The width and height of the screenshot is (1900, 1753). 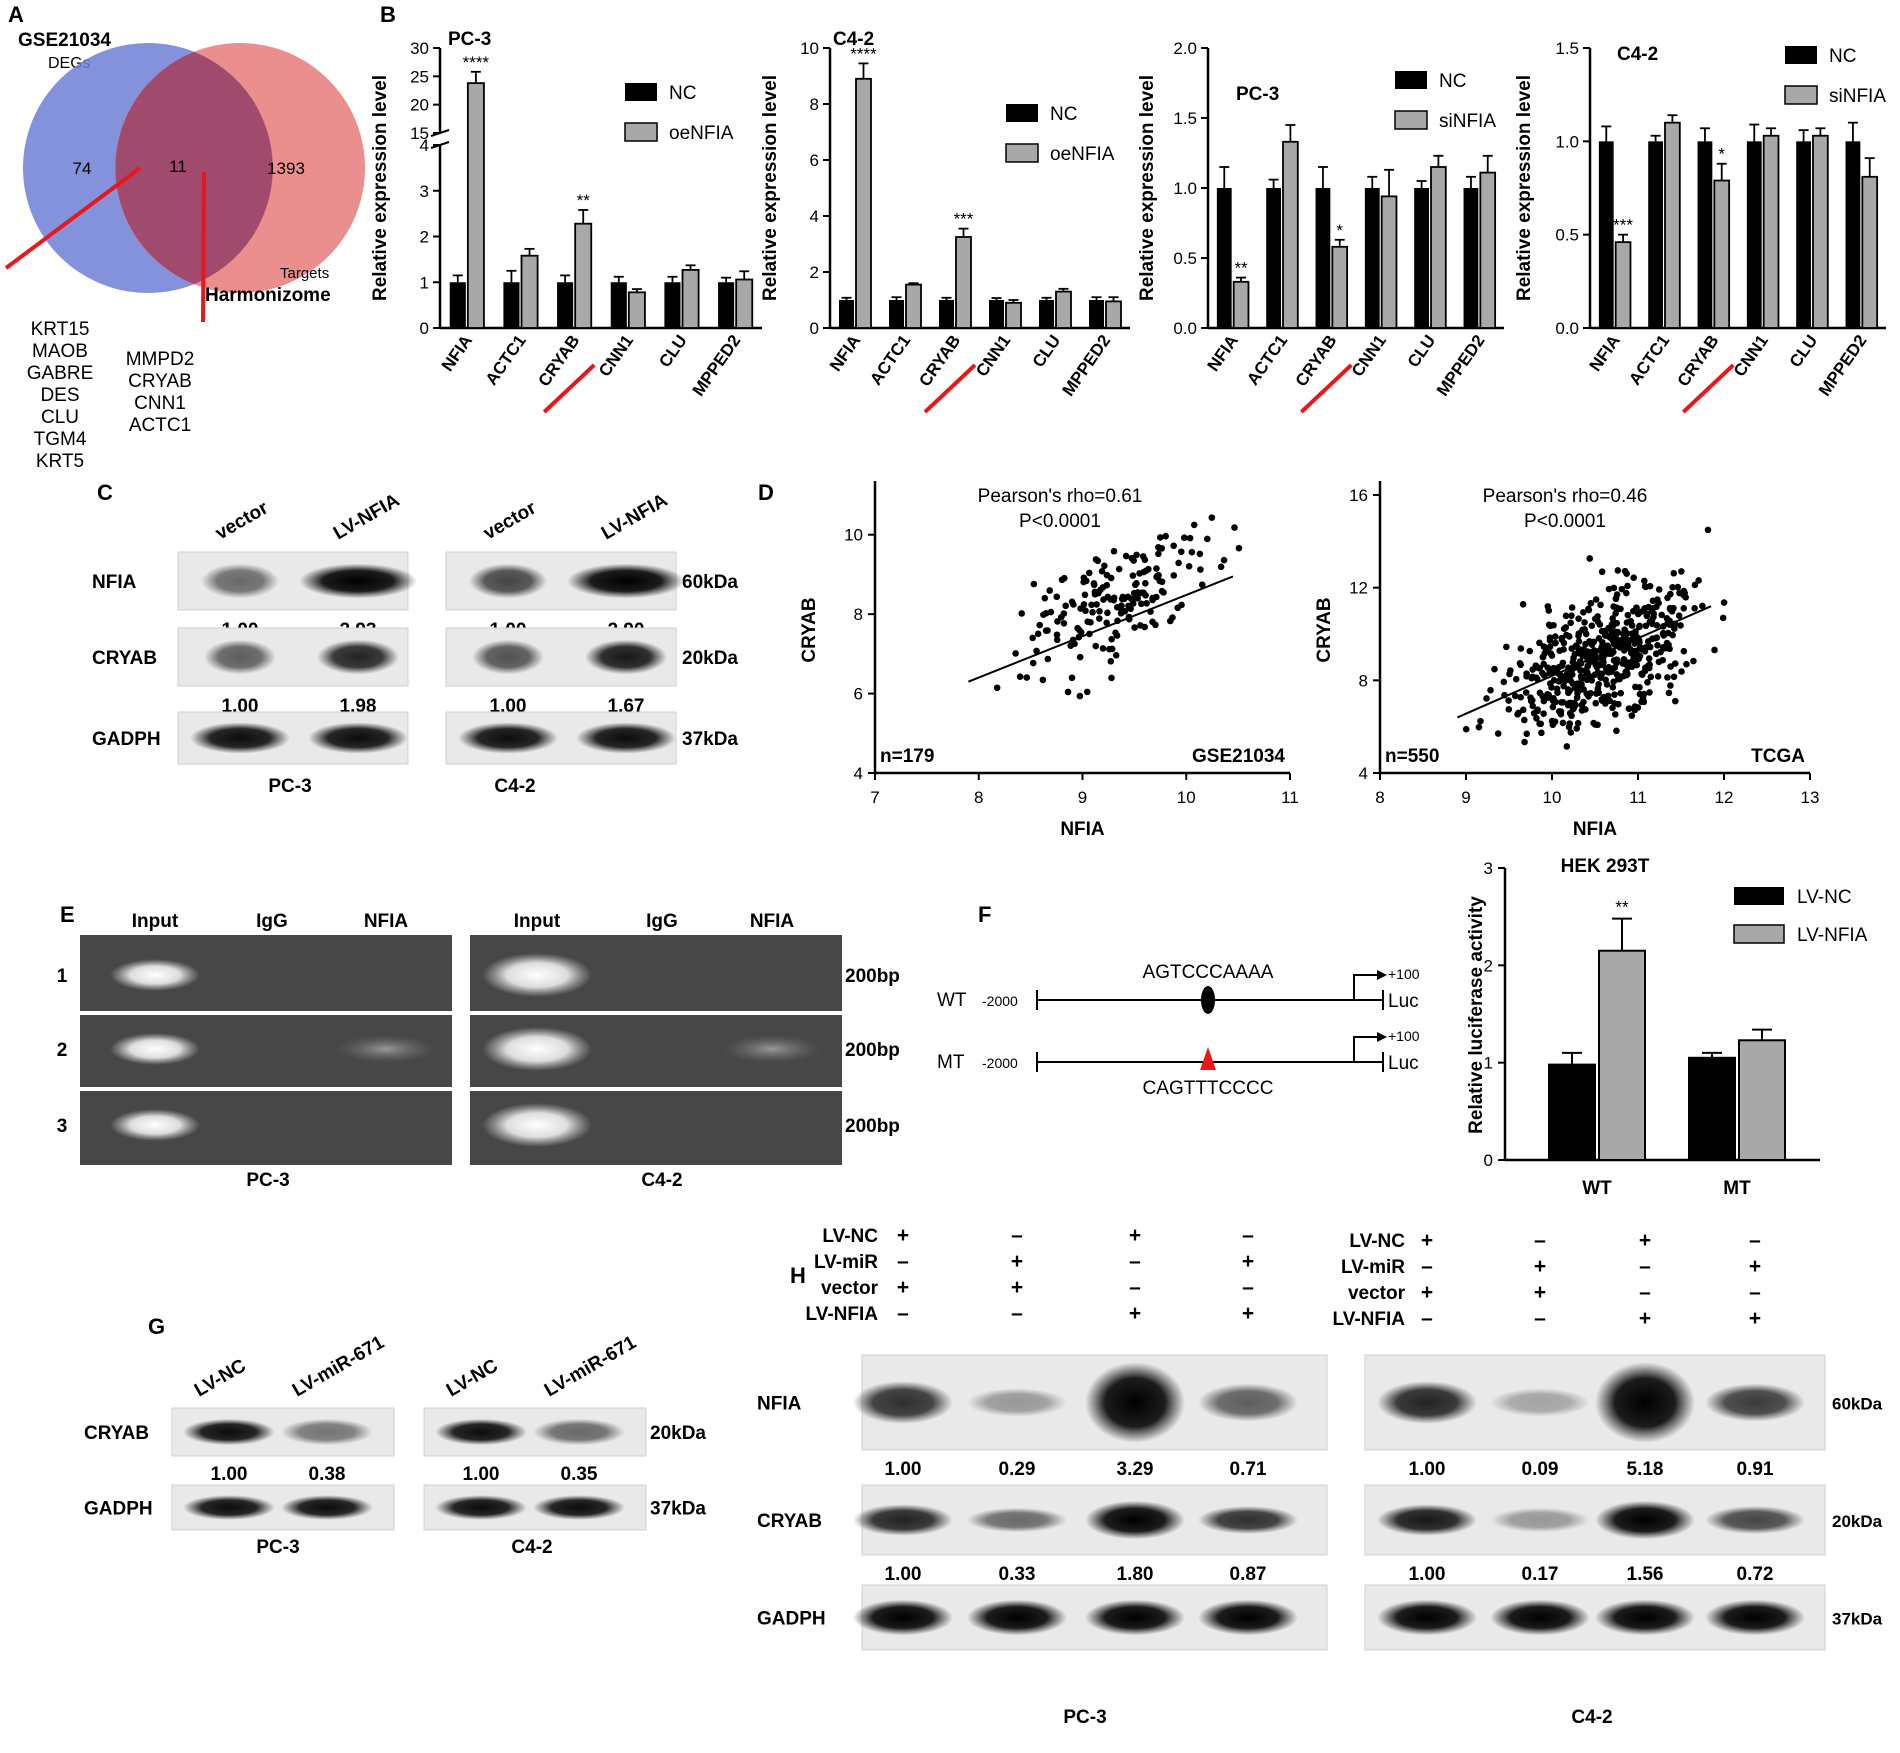 I want to click on x-tick-label: ACTC1, so click(x=1649, y=359).